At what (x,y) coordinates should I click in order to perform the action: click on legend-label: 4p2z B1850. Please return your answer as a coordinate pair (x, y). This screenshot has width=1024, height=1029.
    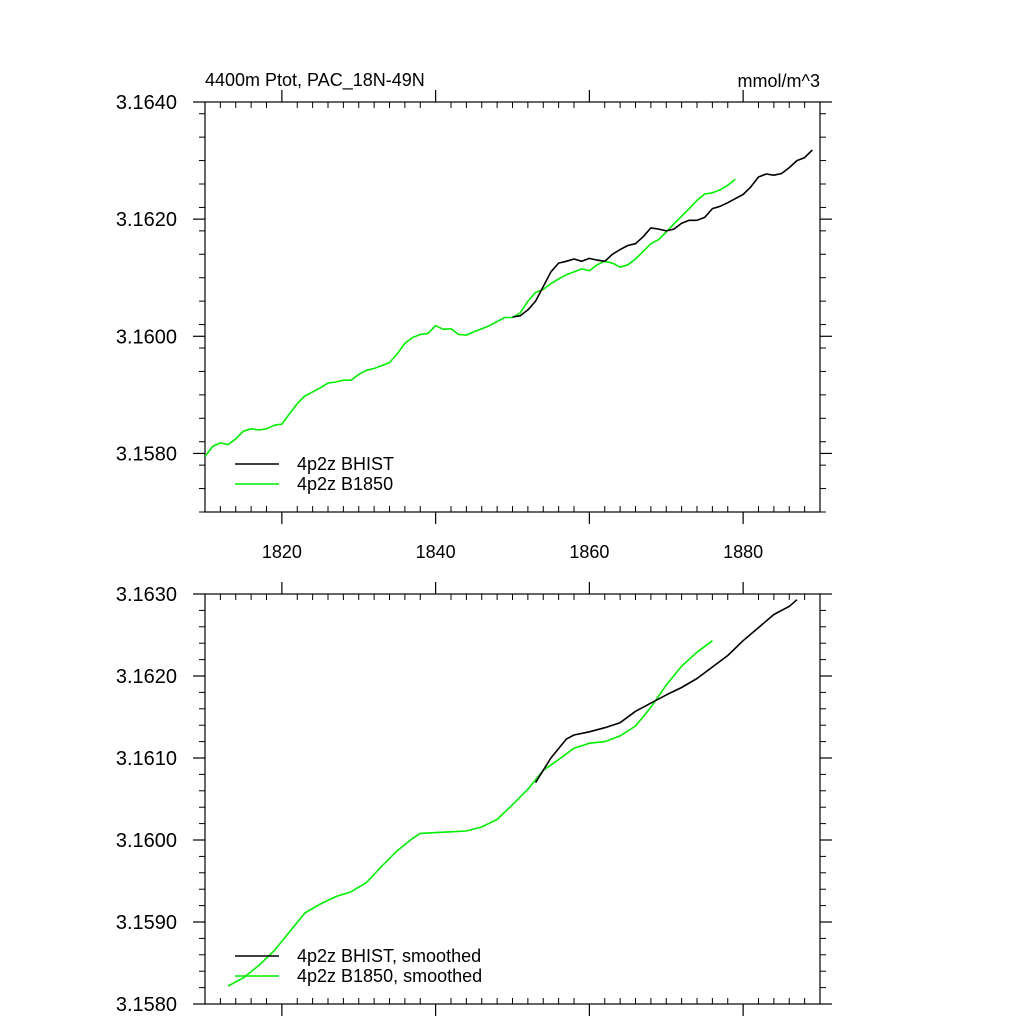
    Looking at the image, I should click on (345, 484).